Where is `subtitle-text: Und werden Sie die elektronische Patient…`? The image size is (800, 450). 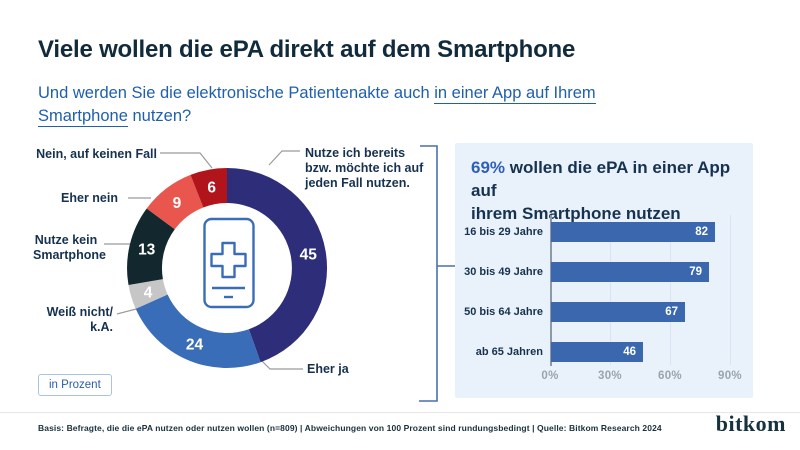
subtitle-text: Und werden Sie die elektronische Patient… is located at coordinates (236, 93).